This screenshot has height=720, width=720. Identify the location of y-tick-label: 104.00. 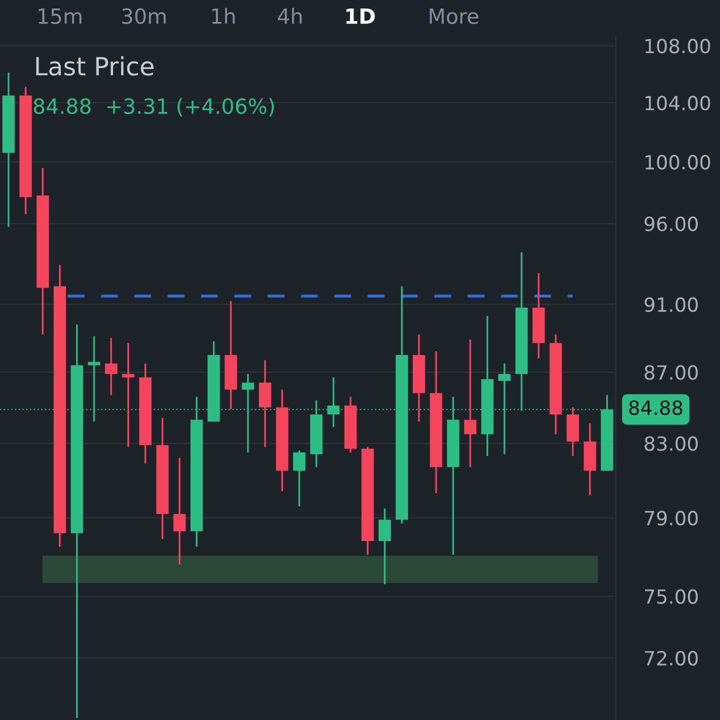
(678, 103).